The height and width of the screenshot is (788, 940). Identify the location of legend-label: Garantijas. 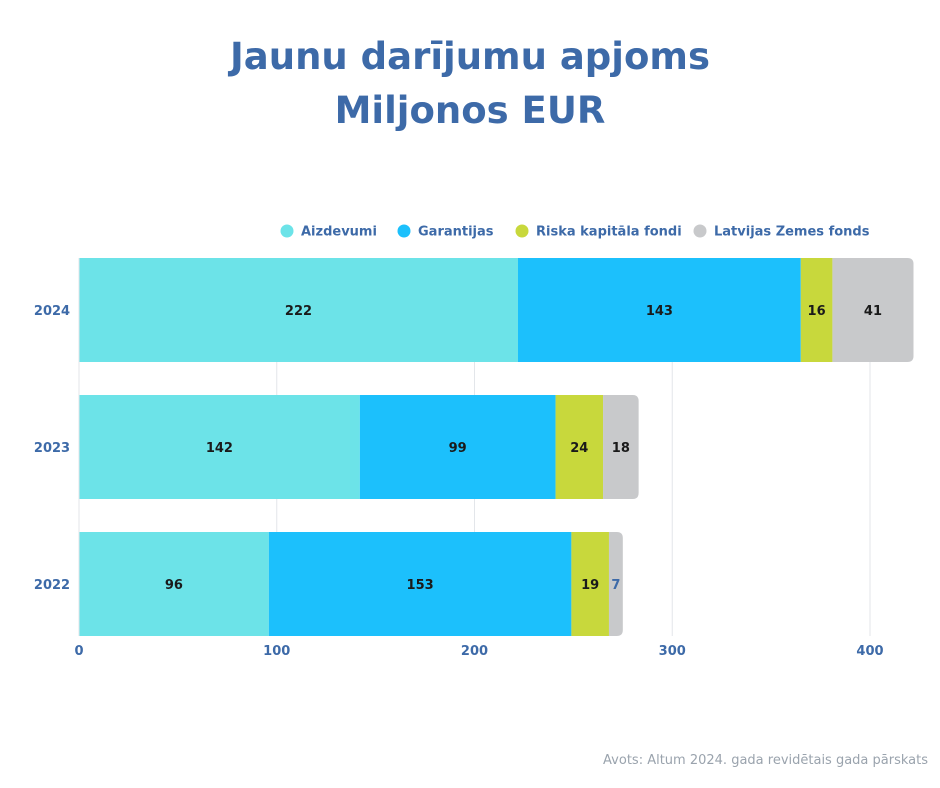
(456, 232).